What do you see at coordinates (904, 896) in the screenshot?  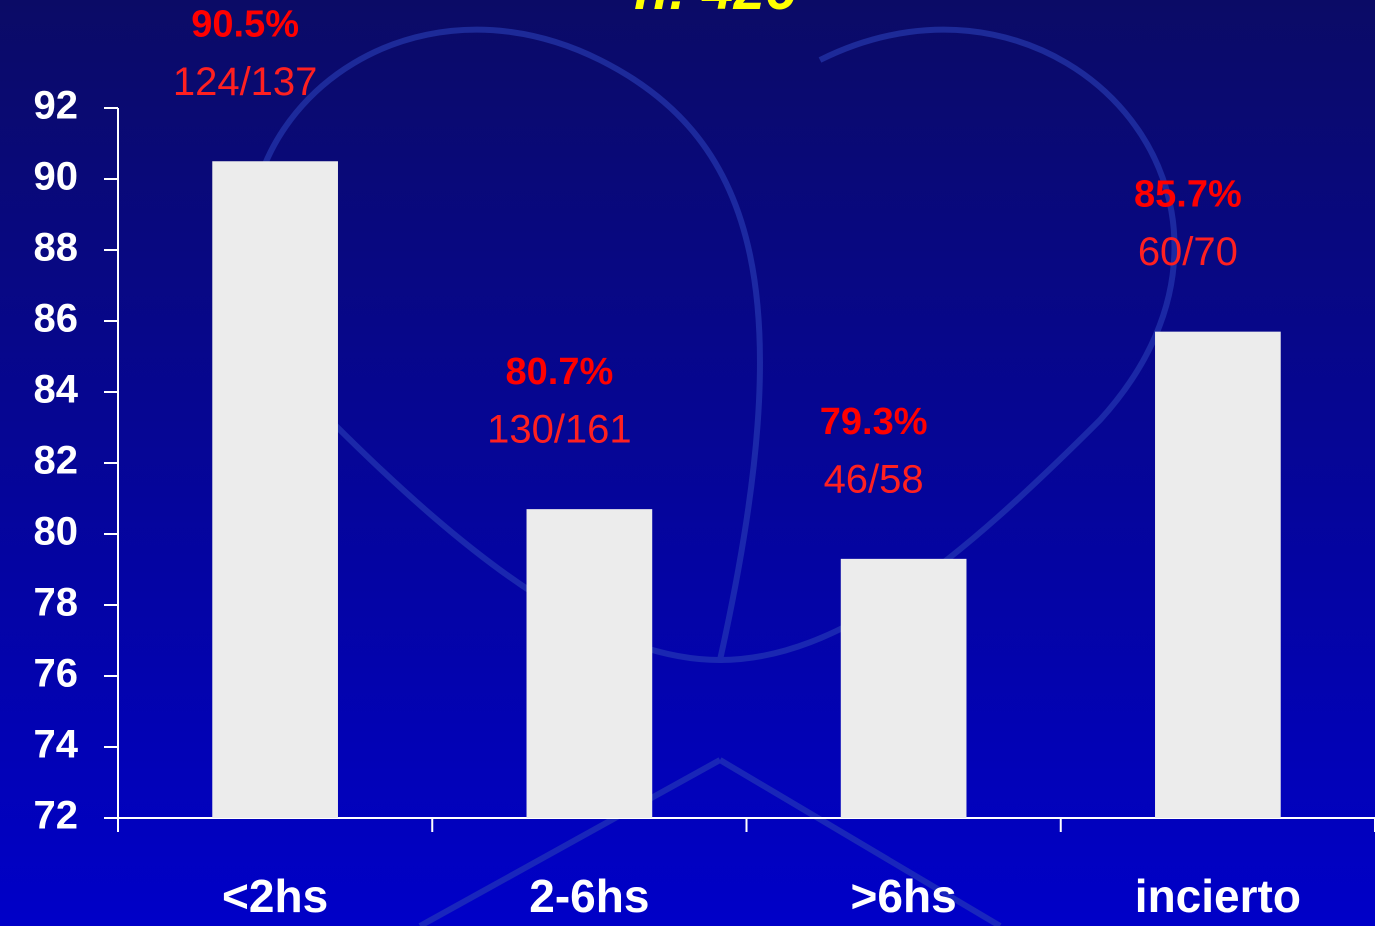 I see `x-tick-label: >6hs` at bounding box center [904, 896].